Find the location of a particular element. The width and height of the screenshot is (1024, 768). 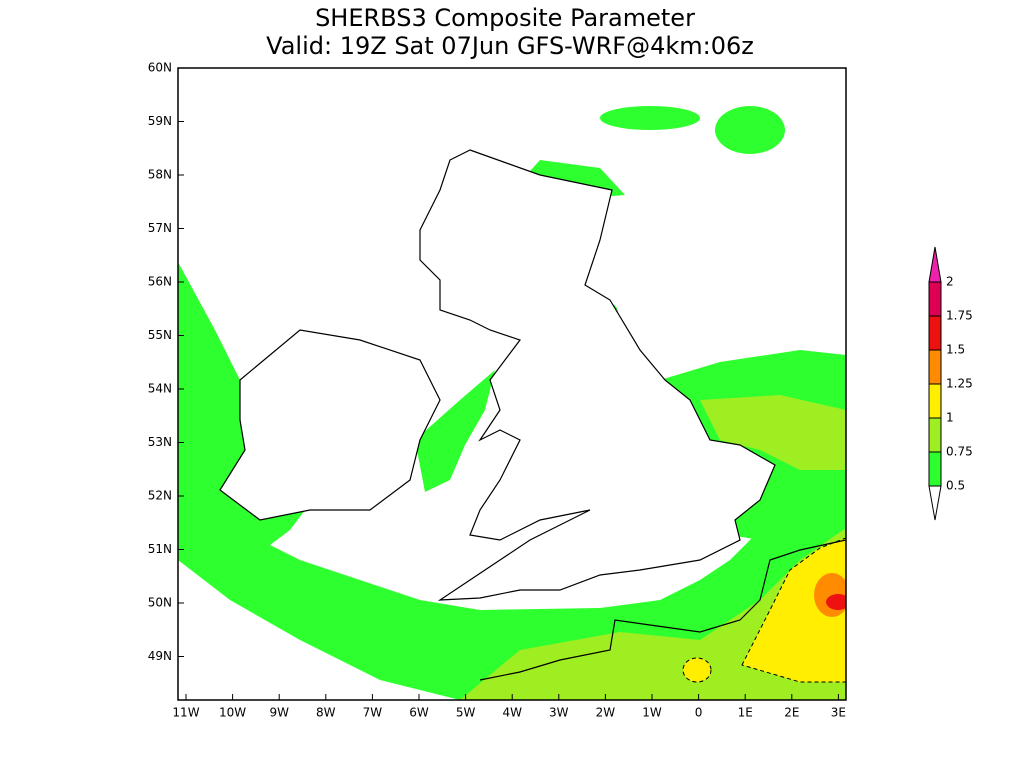

subtitle: Valid: 19Z Sat 07Jun GFS-WRF@4km:06z is located at coordinates (510, 46).